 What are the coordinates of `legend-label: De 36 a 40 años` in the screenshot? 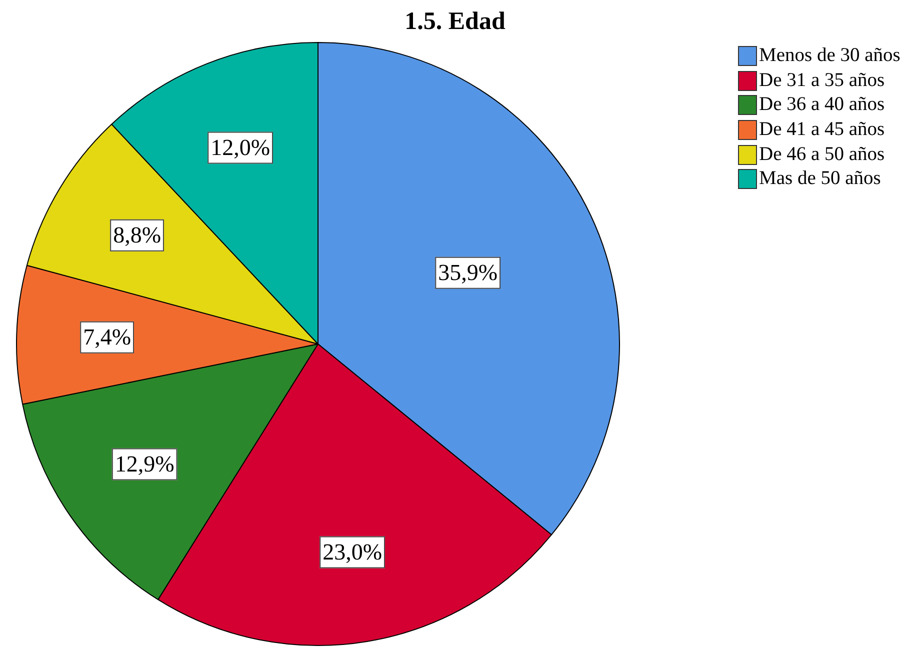 It's located at (822, 105).